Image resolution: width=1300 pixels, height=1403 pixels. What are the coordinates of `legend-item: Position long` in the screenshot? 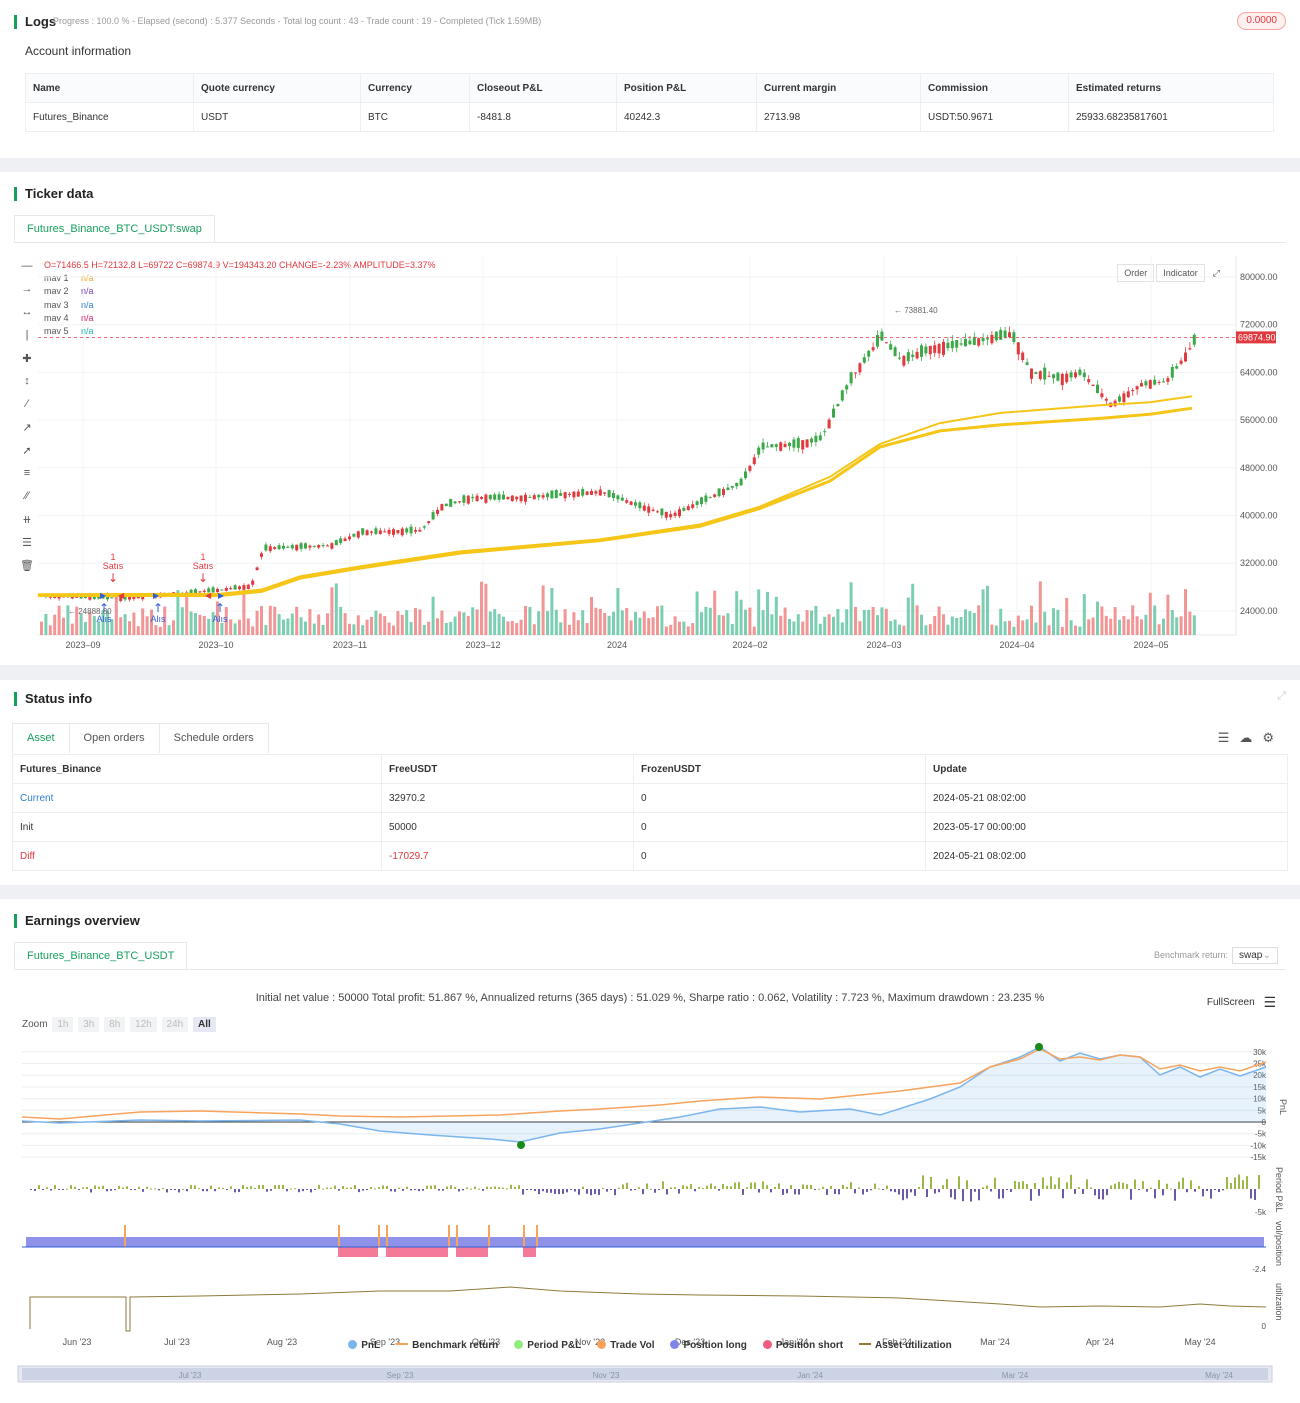 It's located at (708, 1345).